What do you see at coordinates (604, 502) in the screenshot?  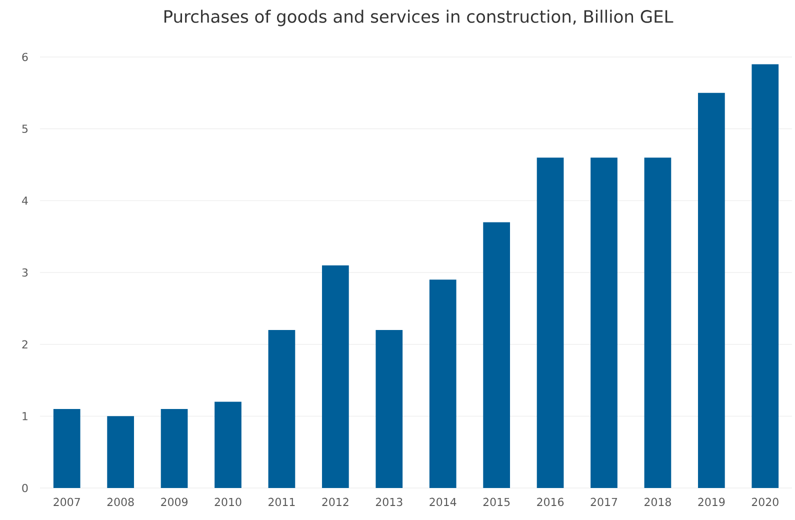 I see `x-tick-label: 2017` at bounding box center [604, 502].